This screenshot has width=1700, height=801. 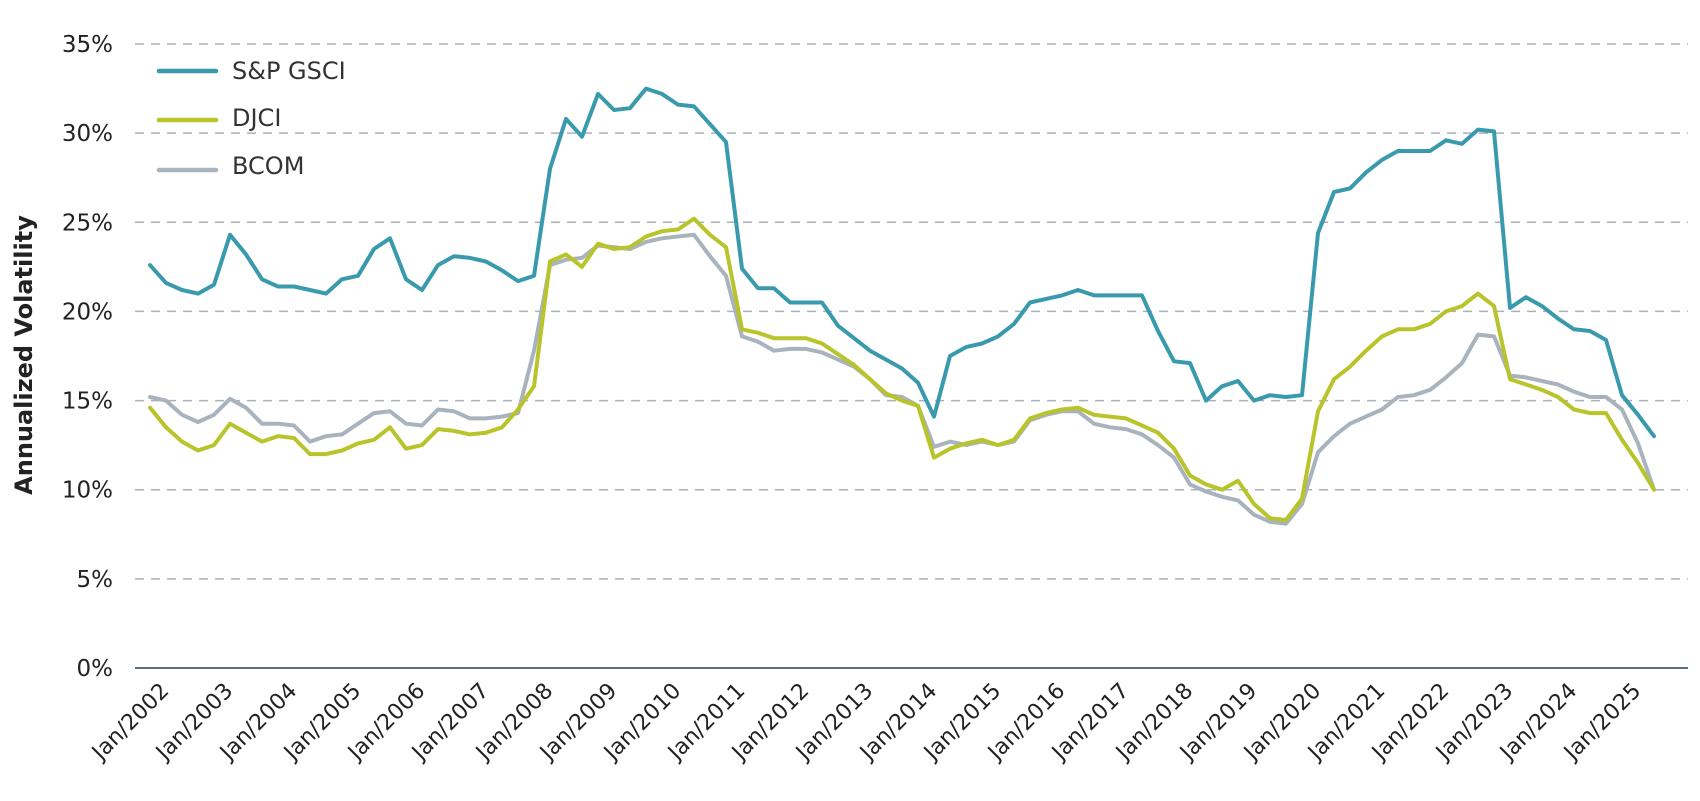 I want to click on y-tick-label: 25%, so click(x=87, y=223).